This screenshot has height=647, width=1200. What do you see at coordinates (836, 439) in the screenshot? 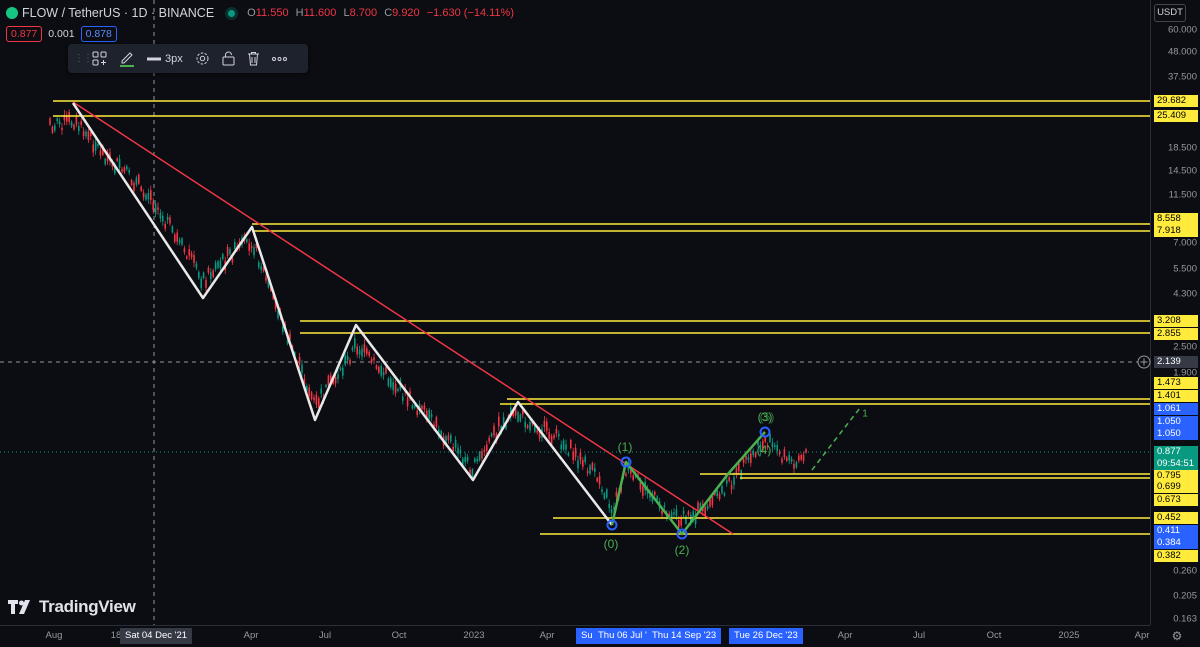
I see `projected-wave-drawing` at bounding box center [836, 439].